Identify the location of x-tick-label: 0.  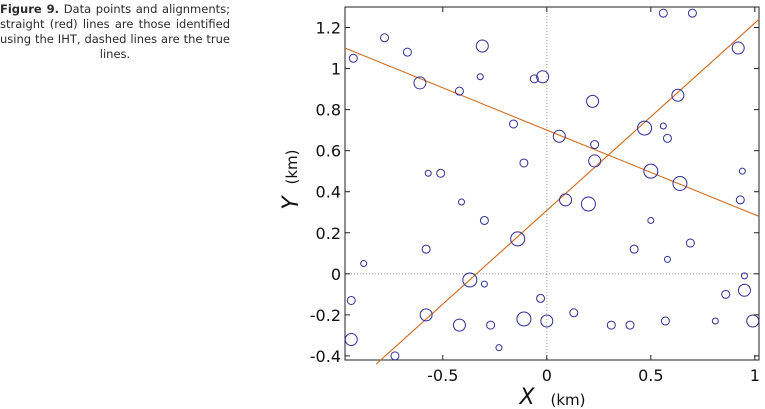
(547, 375).